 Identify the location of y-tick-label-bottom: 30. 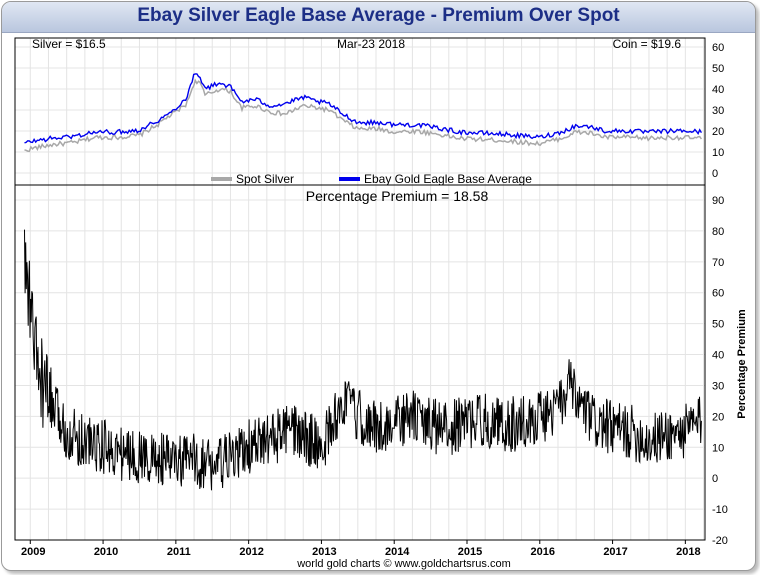
(718, 386).